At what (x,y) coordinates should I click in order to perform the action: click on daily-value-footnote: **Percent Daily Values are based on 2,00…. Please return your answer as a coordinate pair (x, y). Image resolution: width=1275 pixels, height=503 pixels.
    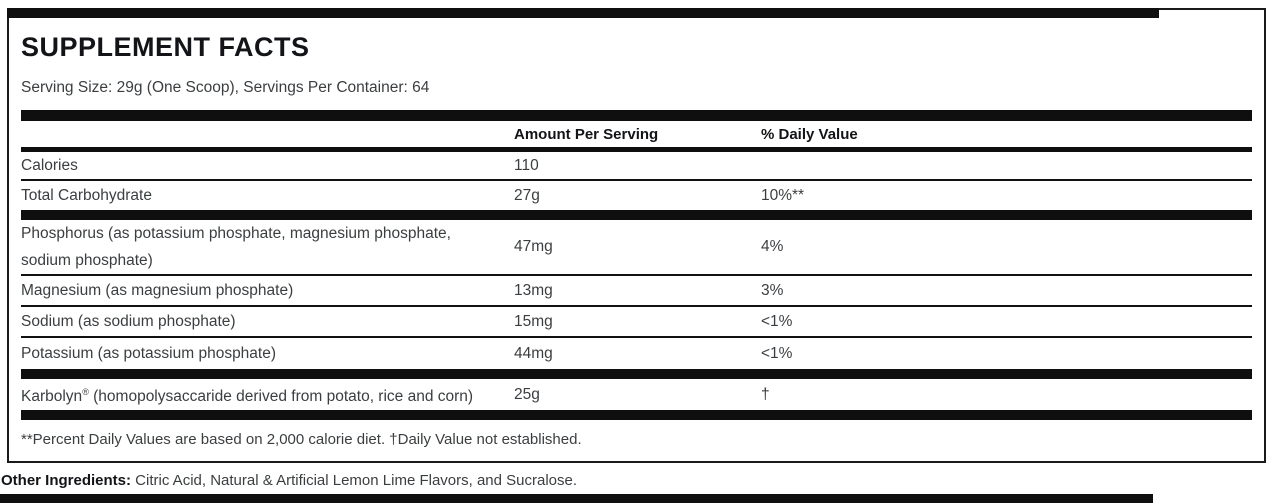
    Looking at the image, I should click on (301, 440).